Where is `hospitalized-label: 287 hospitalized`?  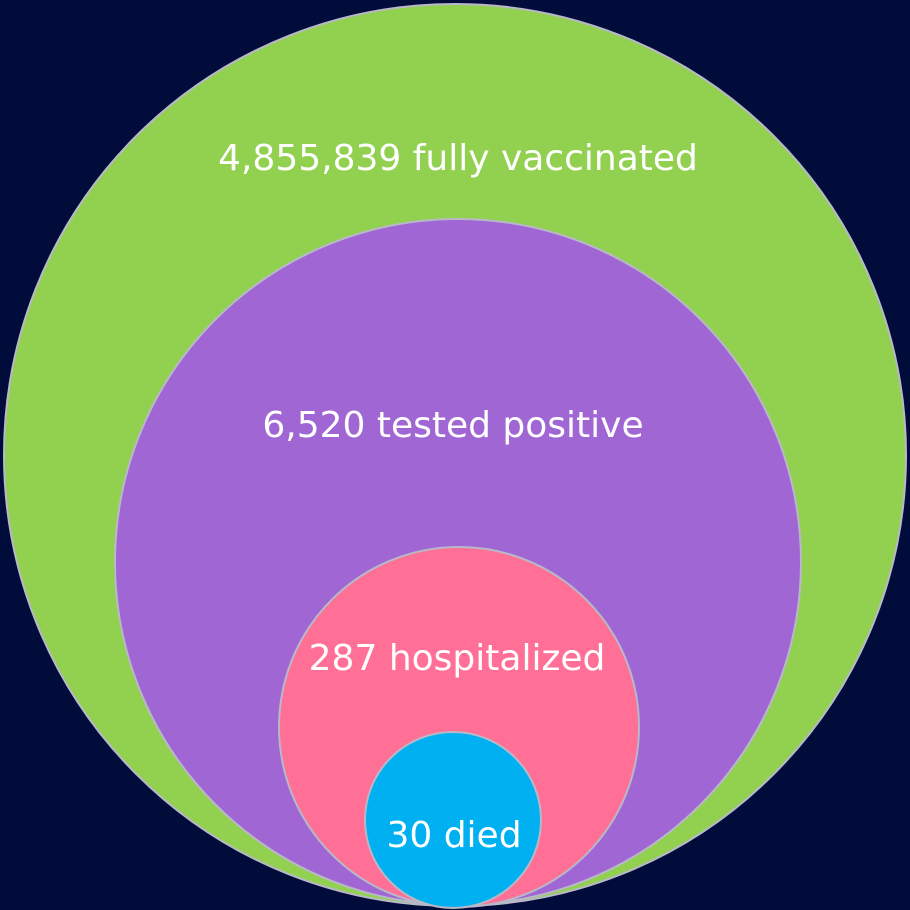
hospitalized-label: 287 hospitalized is located at coordinates (457, 658).